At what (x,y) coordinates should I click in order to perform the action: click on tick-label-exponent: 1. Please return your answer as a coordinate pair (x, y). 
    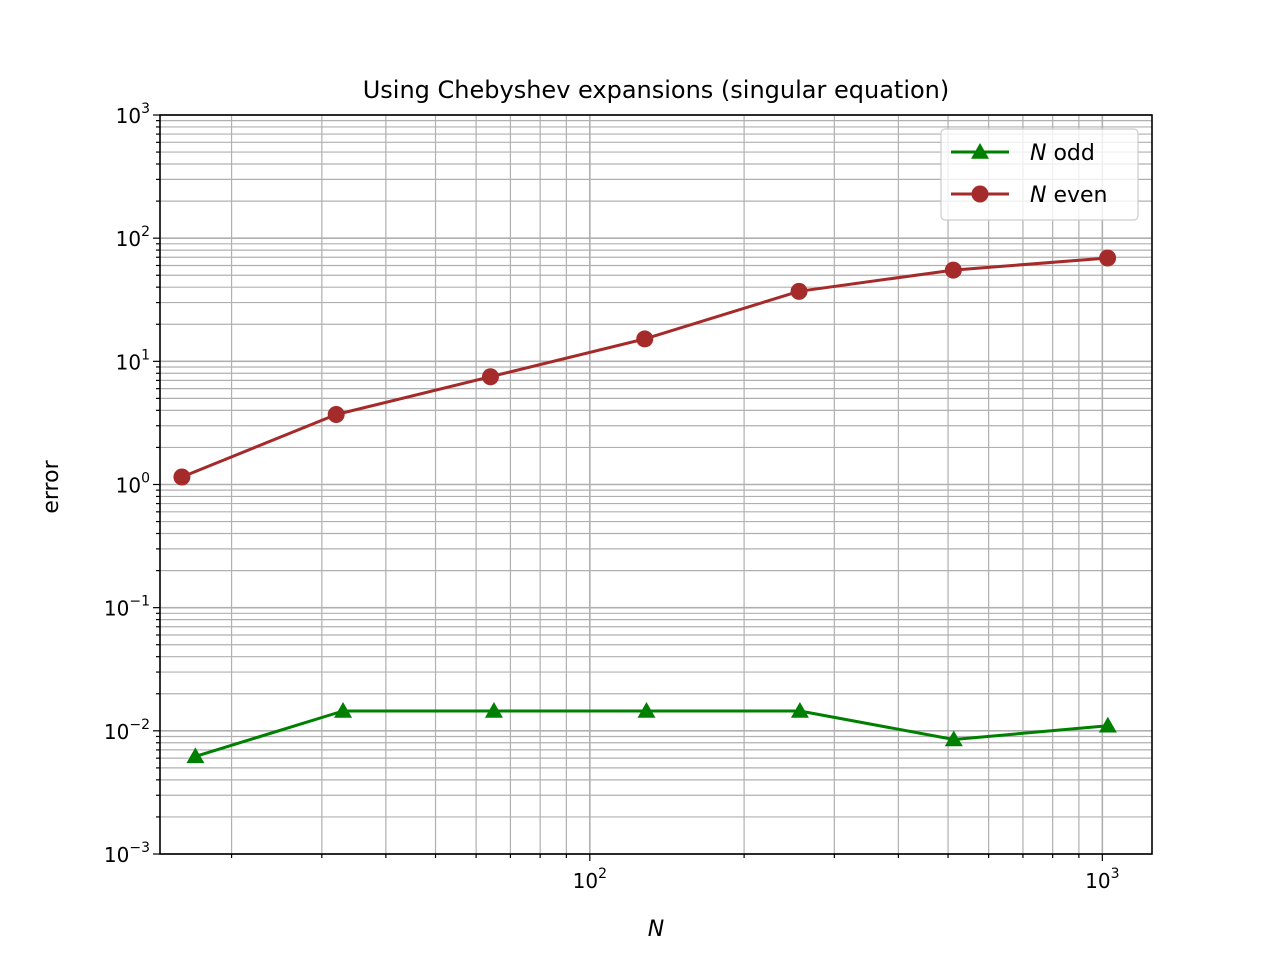
    Looking at the image, I should click on (145, 355).